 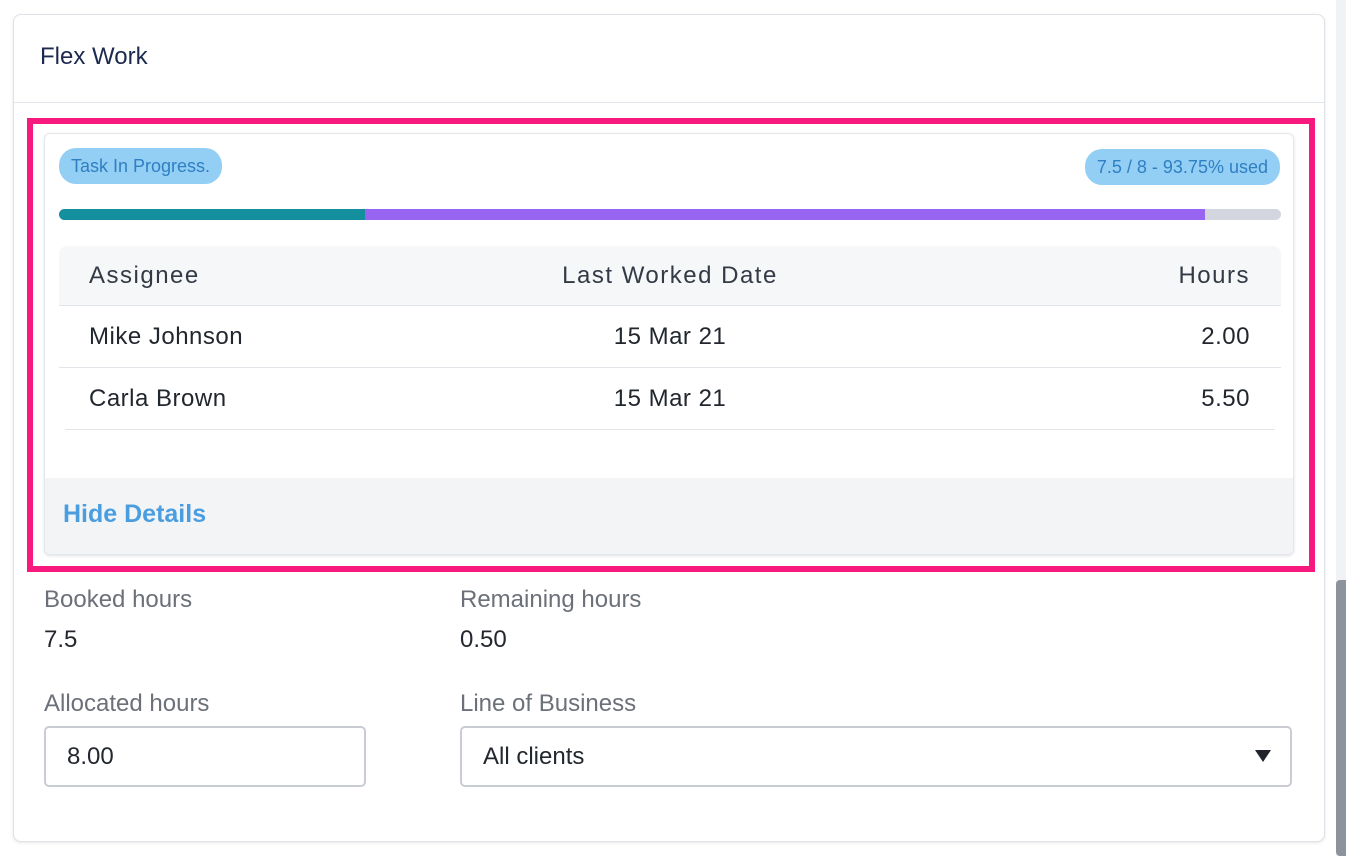 I want to click on line-of-business-label: Line of Business, so click(x=548, y=703).